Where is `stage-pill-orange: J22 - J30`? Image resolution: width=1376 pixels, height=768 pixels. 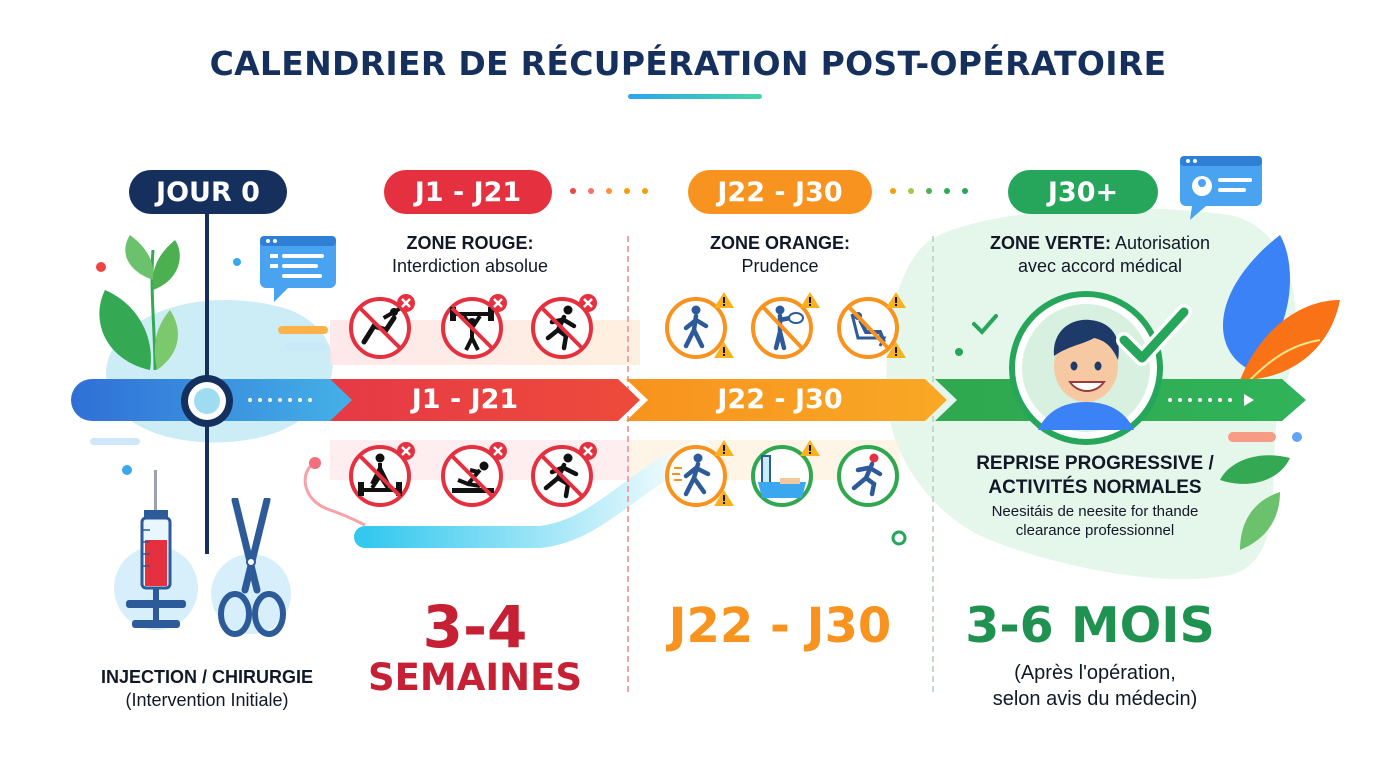 stage-pill-orange: J22 - J30 is located at coordinates (780, 192).